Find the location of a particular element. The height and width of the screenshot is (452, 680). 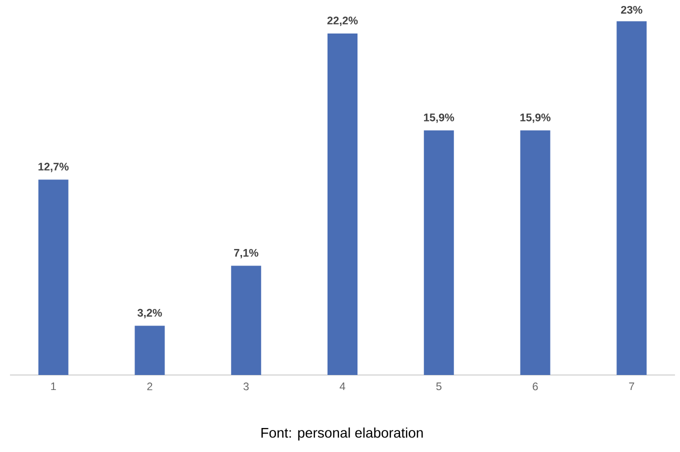

x-tick-label: 7 is located at coordinates (631, 386).